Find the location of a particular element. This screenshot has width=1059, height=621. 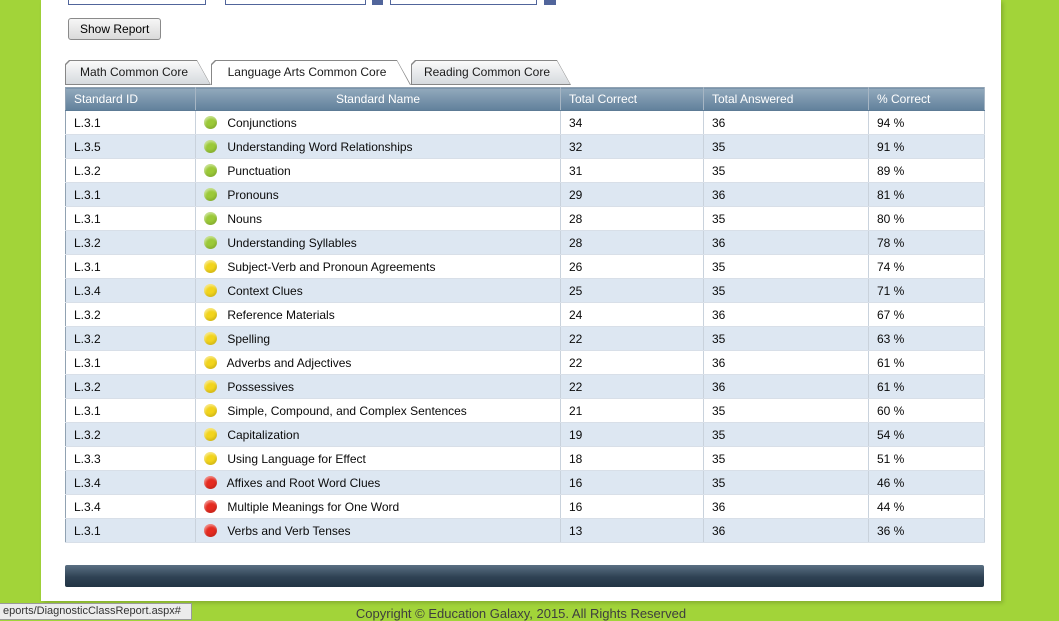

table-row: L.3.1 Pronouns 29 36 81 % is located at coordinates (525, 194).